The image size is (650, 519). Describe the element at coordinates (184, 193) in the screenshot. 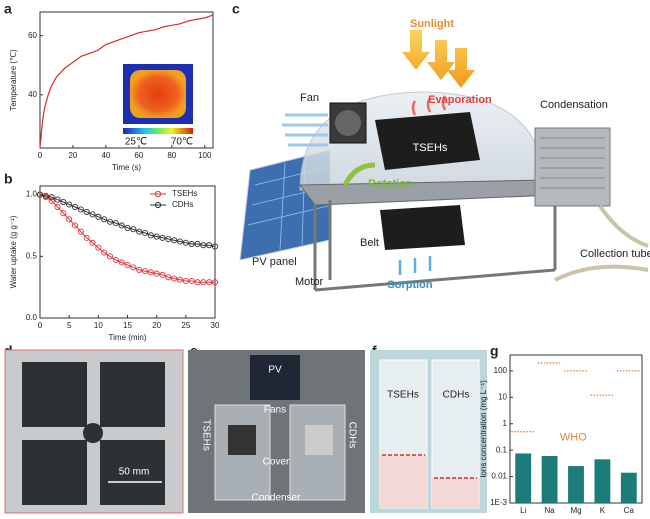

I see `legend-label: TSEHs` at that location.